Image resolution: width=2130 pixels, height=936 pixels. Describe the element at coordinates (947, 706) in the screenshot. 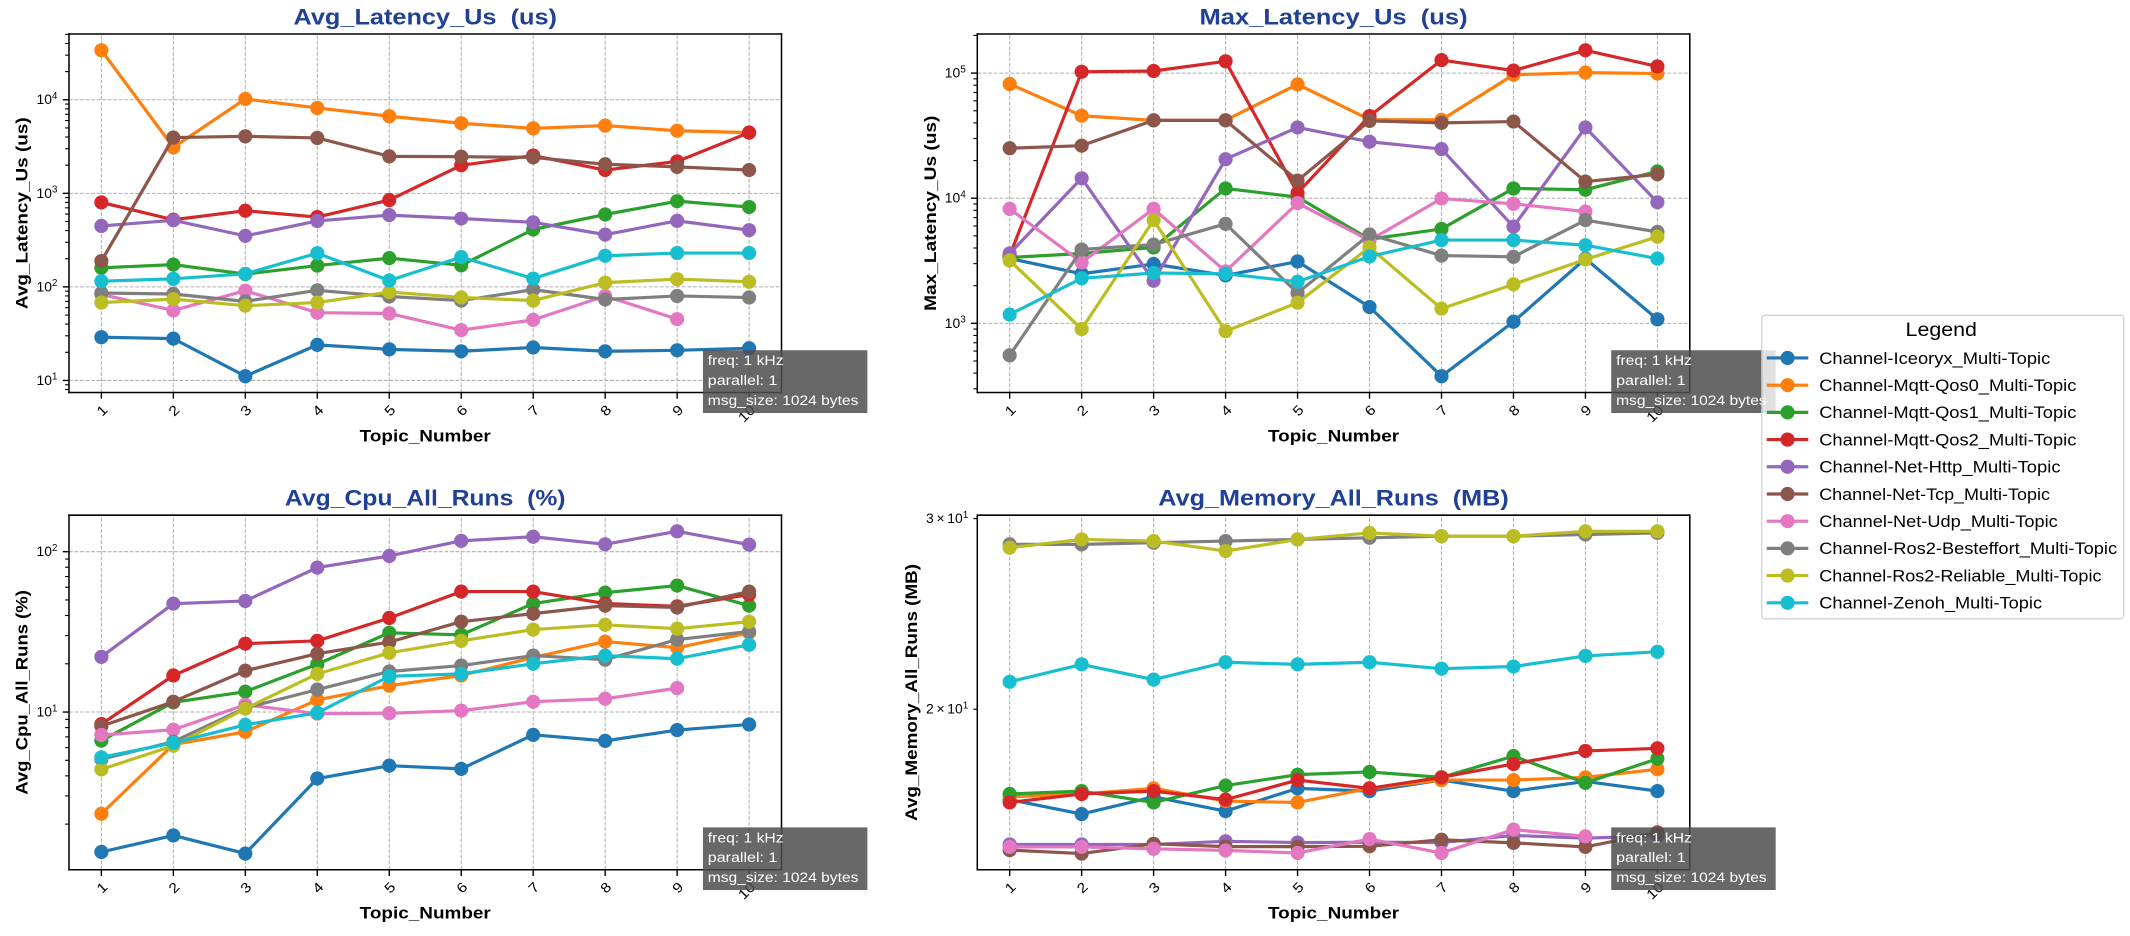

I see `svg-text:2 × 1: 2 × 1 0 1` at that location.